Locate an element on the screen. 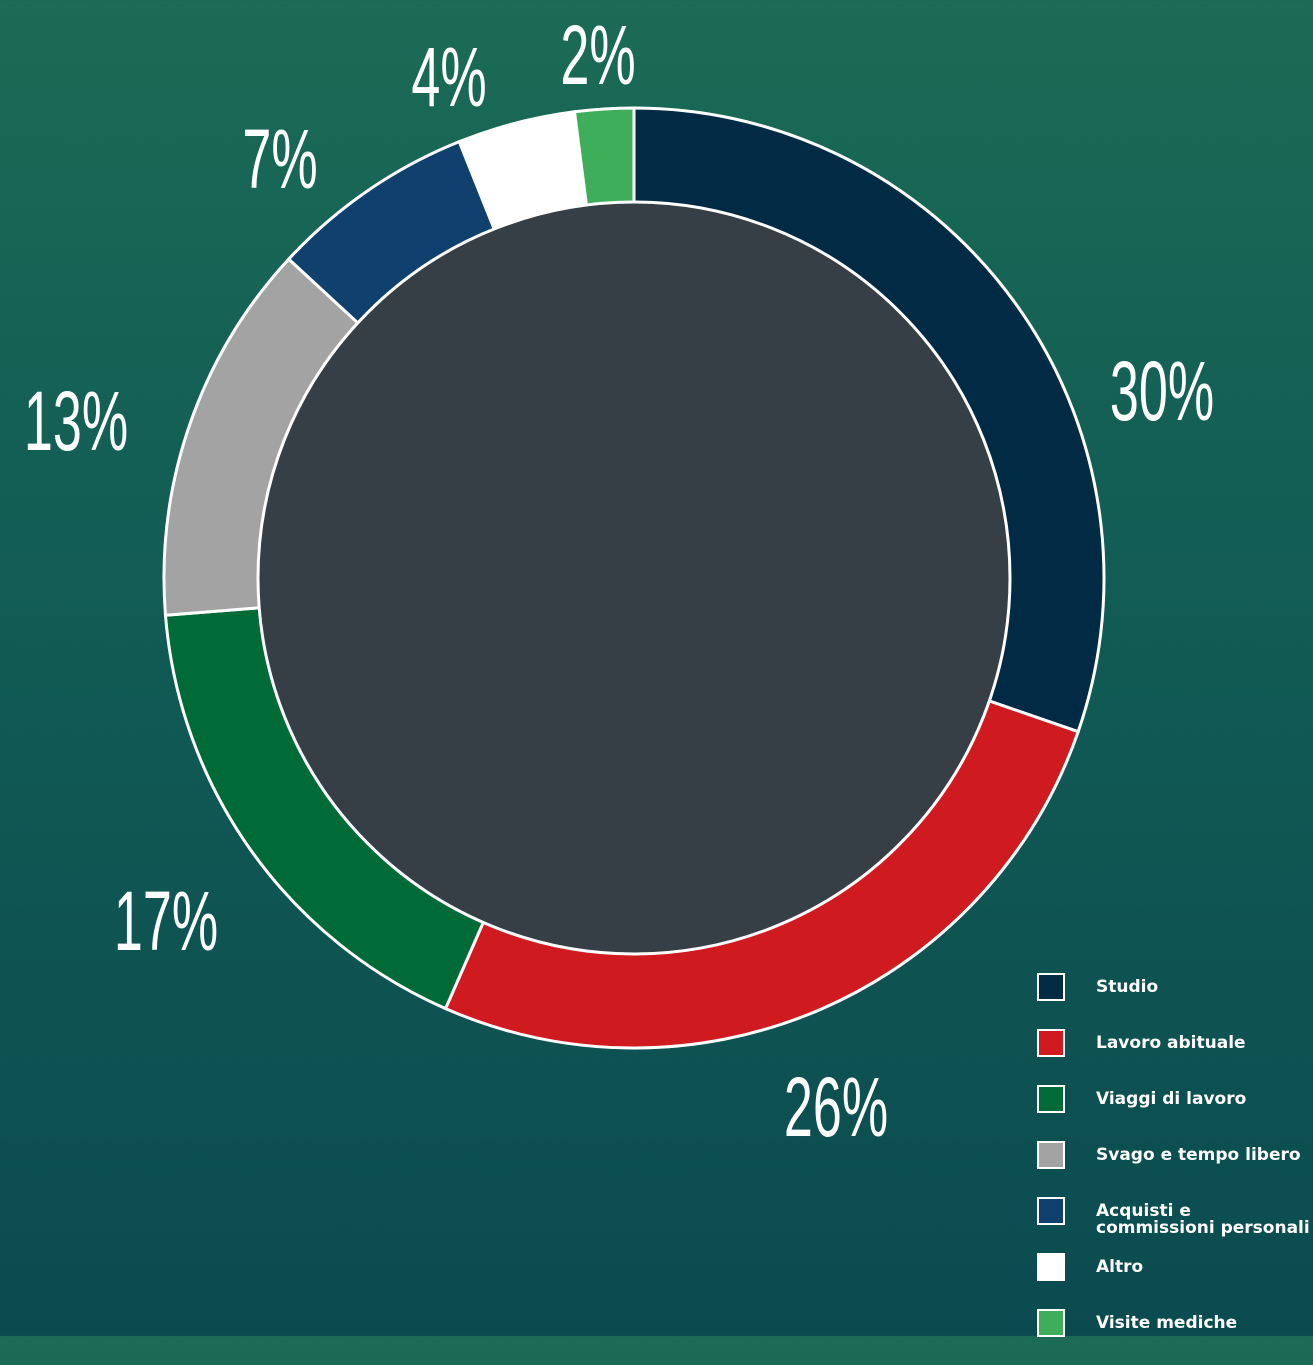 This screenshot has height=1365, width=1313. legend-label: Visite mediche is located at coordinates (1167, 1323).